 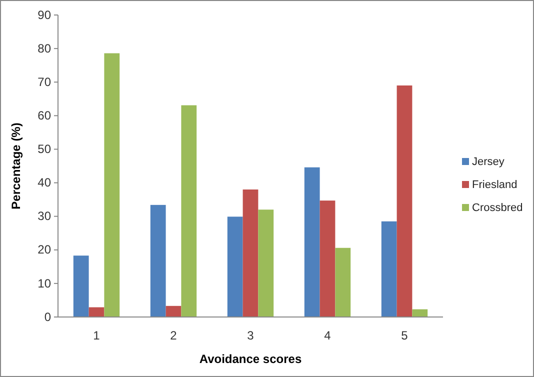 I want to click on x-tick-label: 2, so click(x=174, y=335).